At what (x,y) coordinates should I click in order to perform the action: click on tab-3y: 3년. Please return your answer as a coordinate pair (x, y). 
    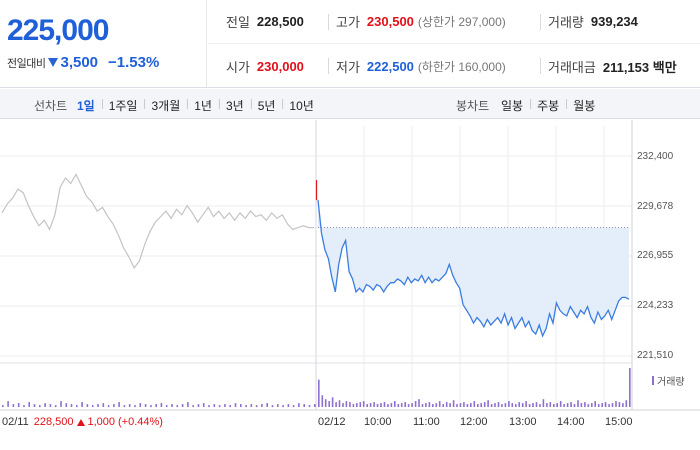
    Looking at the image, I should click on (234, 105).